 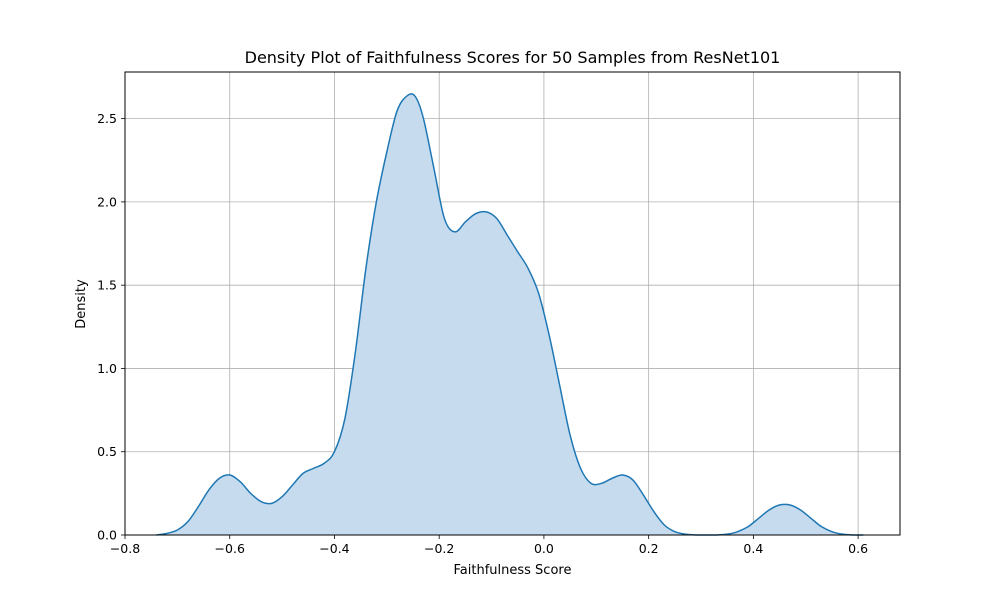 What do you see at coordinates (334, 548) in the screenshot?
I see `x-tick-label: −0.4` at bounding box center [334, 548].